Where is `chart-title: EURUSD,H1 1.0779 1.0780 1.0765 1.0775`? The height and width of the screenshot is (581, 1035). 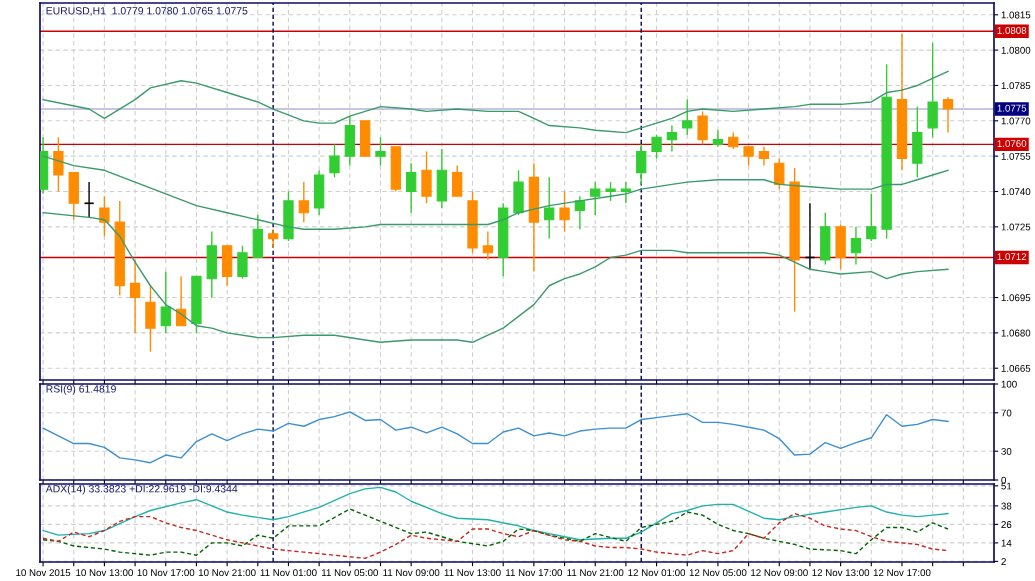
chart-title: EURUSD,H1 1.0779 1.0780 1.0765 1.0775 is located at coordinates (147, 11).